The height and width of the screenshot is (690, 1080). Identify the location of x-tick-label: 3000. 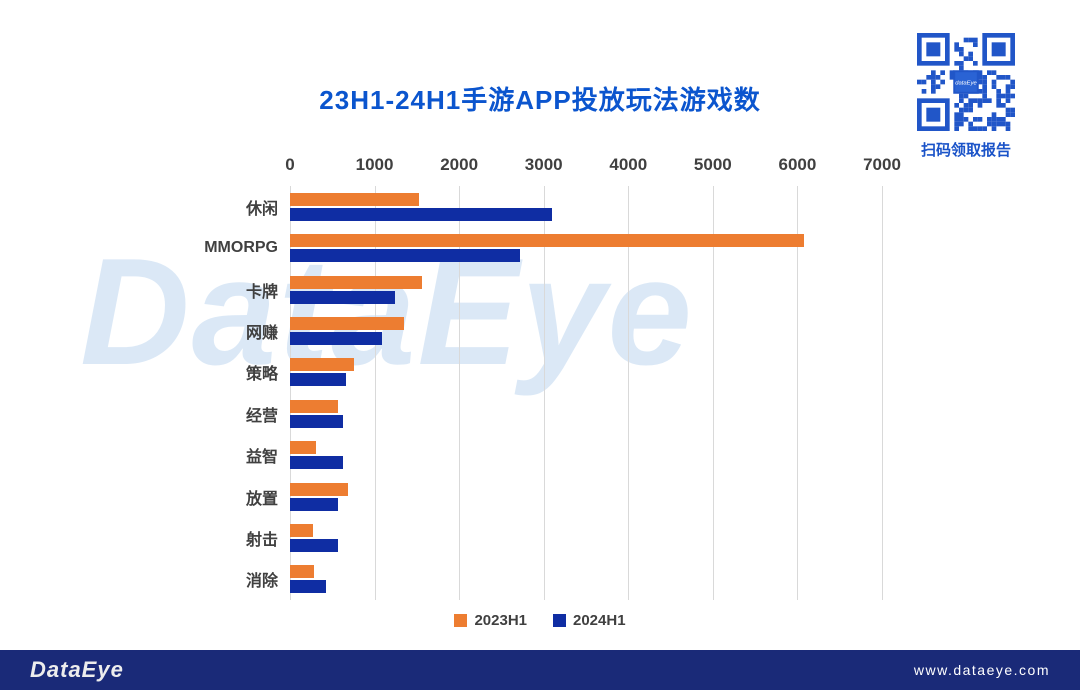
(543, 164).